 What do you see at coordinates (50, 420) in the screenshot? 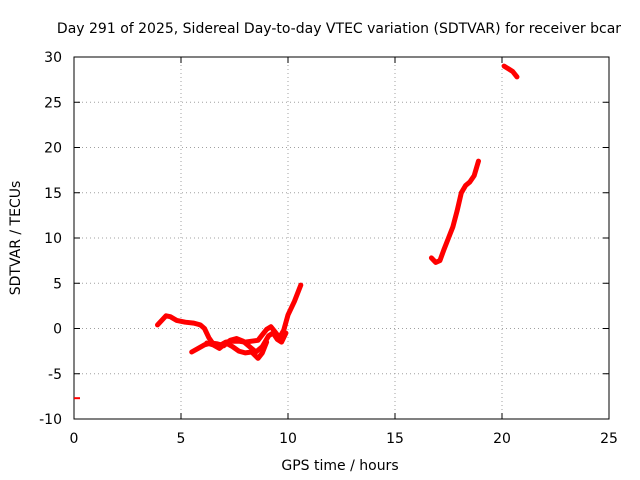
I see `y-tick-label: -10` at bounding box center [50, 420].